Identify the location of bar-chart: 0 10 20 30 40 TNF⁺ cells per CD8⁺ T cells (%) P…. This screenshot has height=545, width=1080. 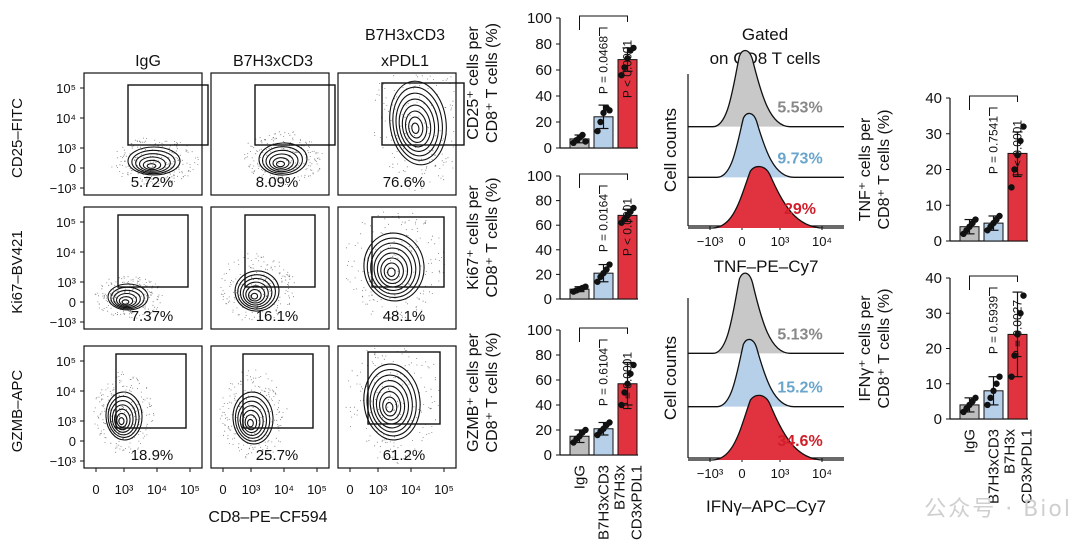
(942, 170).